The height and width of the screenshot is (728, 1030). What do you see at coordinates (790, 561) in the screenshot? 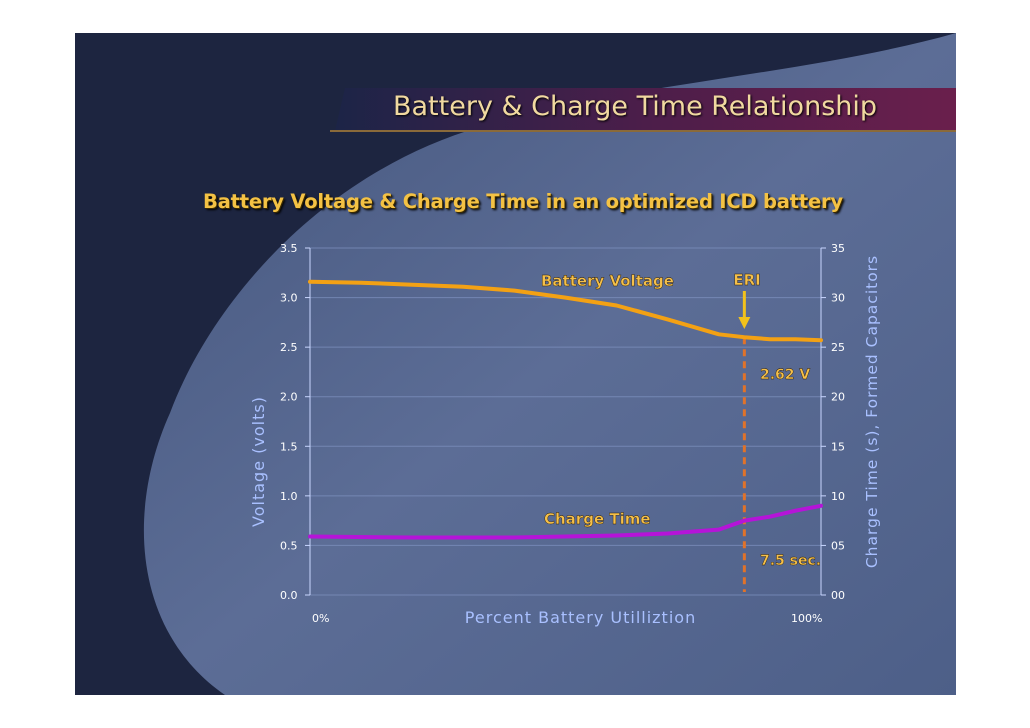
I see `charge-time-at-eri-label: 7.5 sec.` at bounding box center [790, 561].